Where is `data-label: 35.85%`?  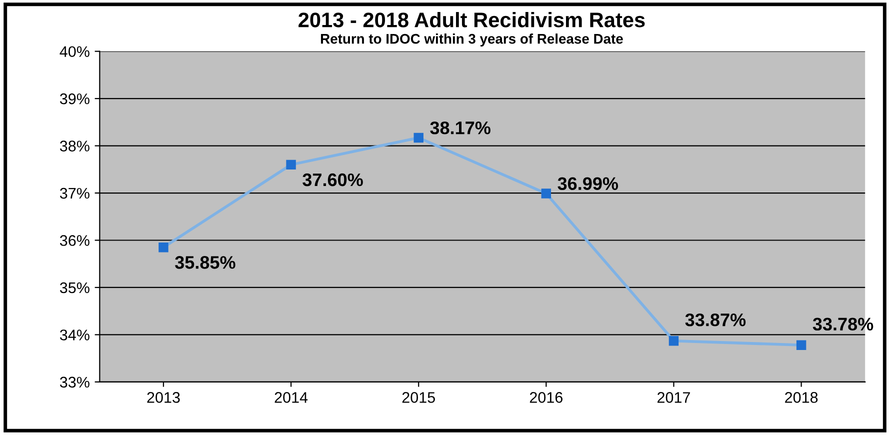
data-label: 35.85% is located at coordinates (205, 262).